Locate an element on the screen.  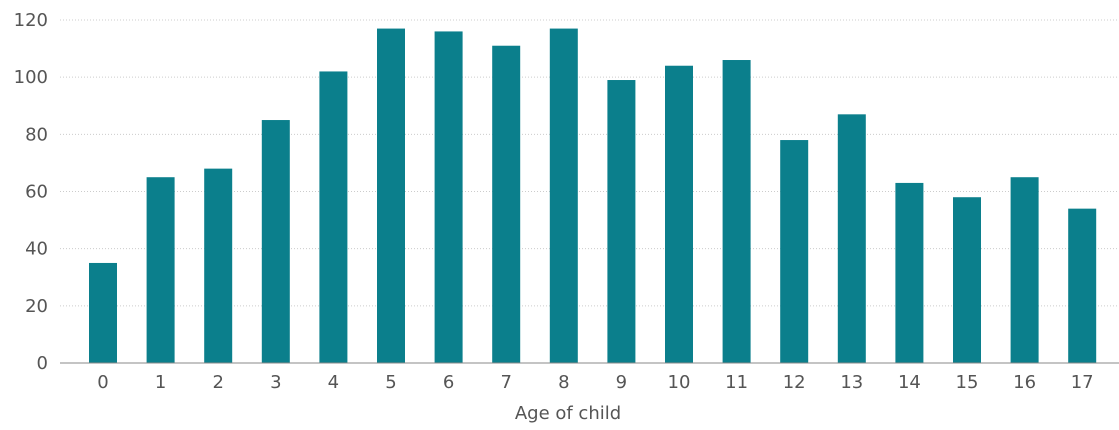
x-tick-label: 6 is located at coordinates (448, 382).